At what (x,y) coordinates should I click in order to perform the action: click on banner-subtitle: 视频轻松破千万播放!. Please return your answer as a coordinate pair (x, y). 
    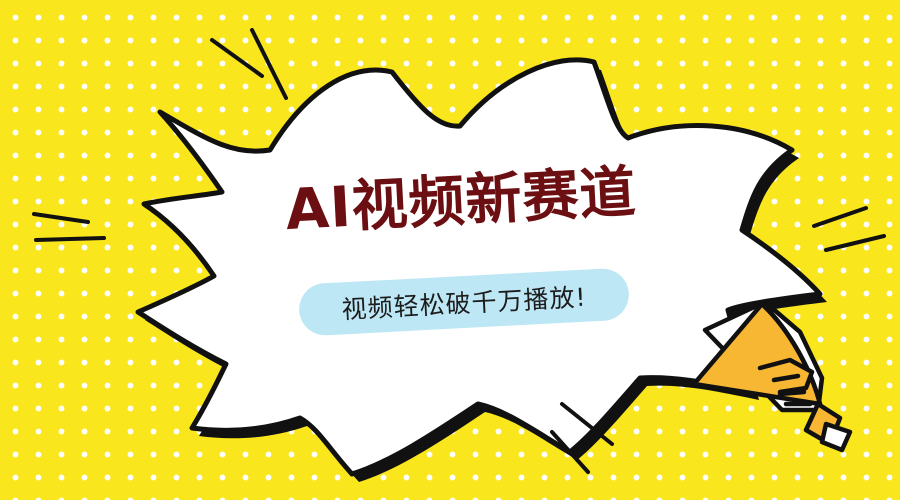
    Looking at the image, I should click on (464, 303).